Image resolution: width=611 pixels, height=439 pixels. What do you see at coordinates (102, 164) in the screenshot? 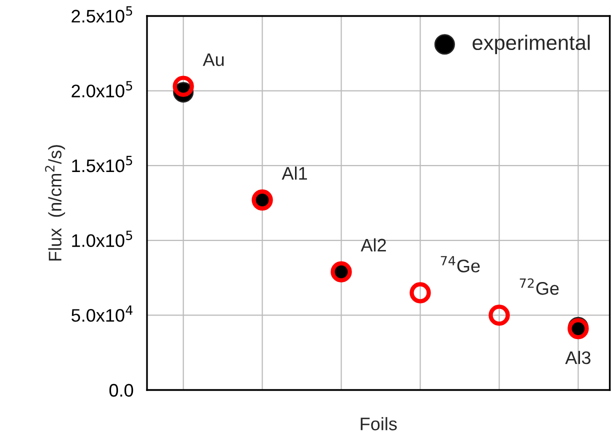
I see `y-tick-label: 1.5x10$^{5}$` at bounding box center [102, 164].